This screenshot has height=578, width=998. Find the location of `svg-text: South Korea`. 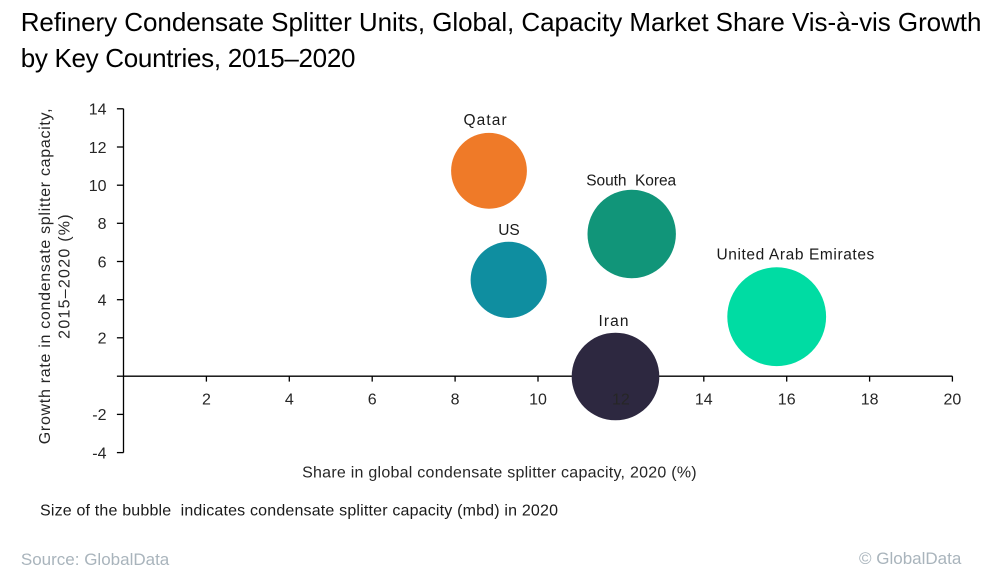

svg-text: South Korea is located at coordinates (631, 181).